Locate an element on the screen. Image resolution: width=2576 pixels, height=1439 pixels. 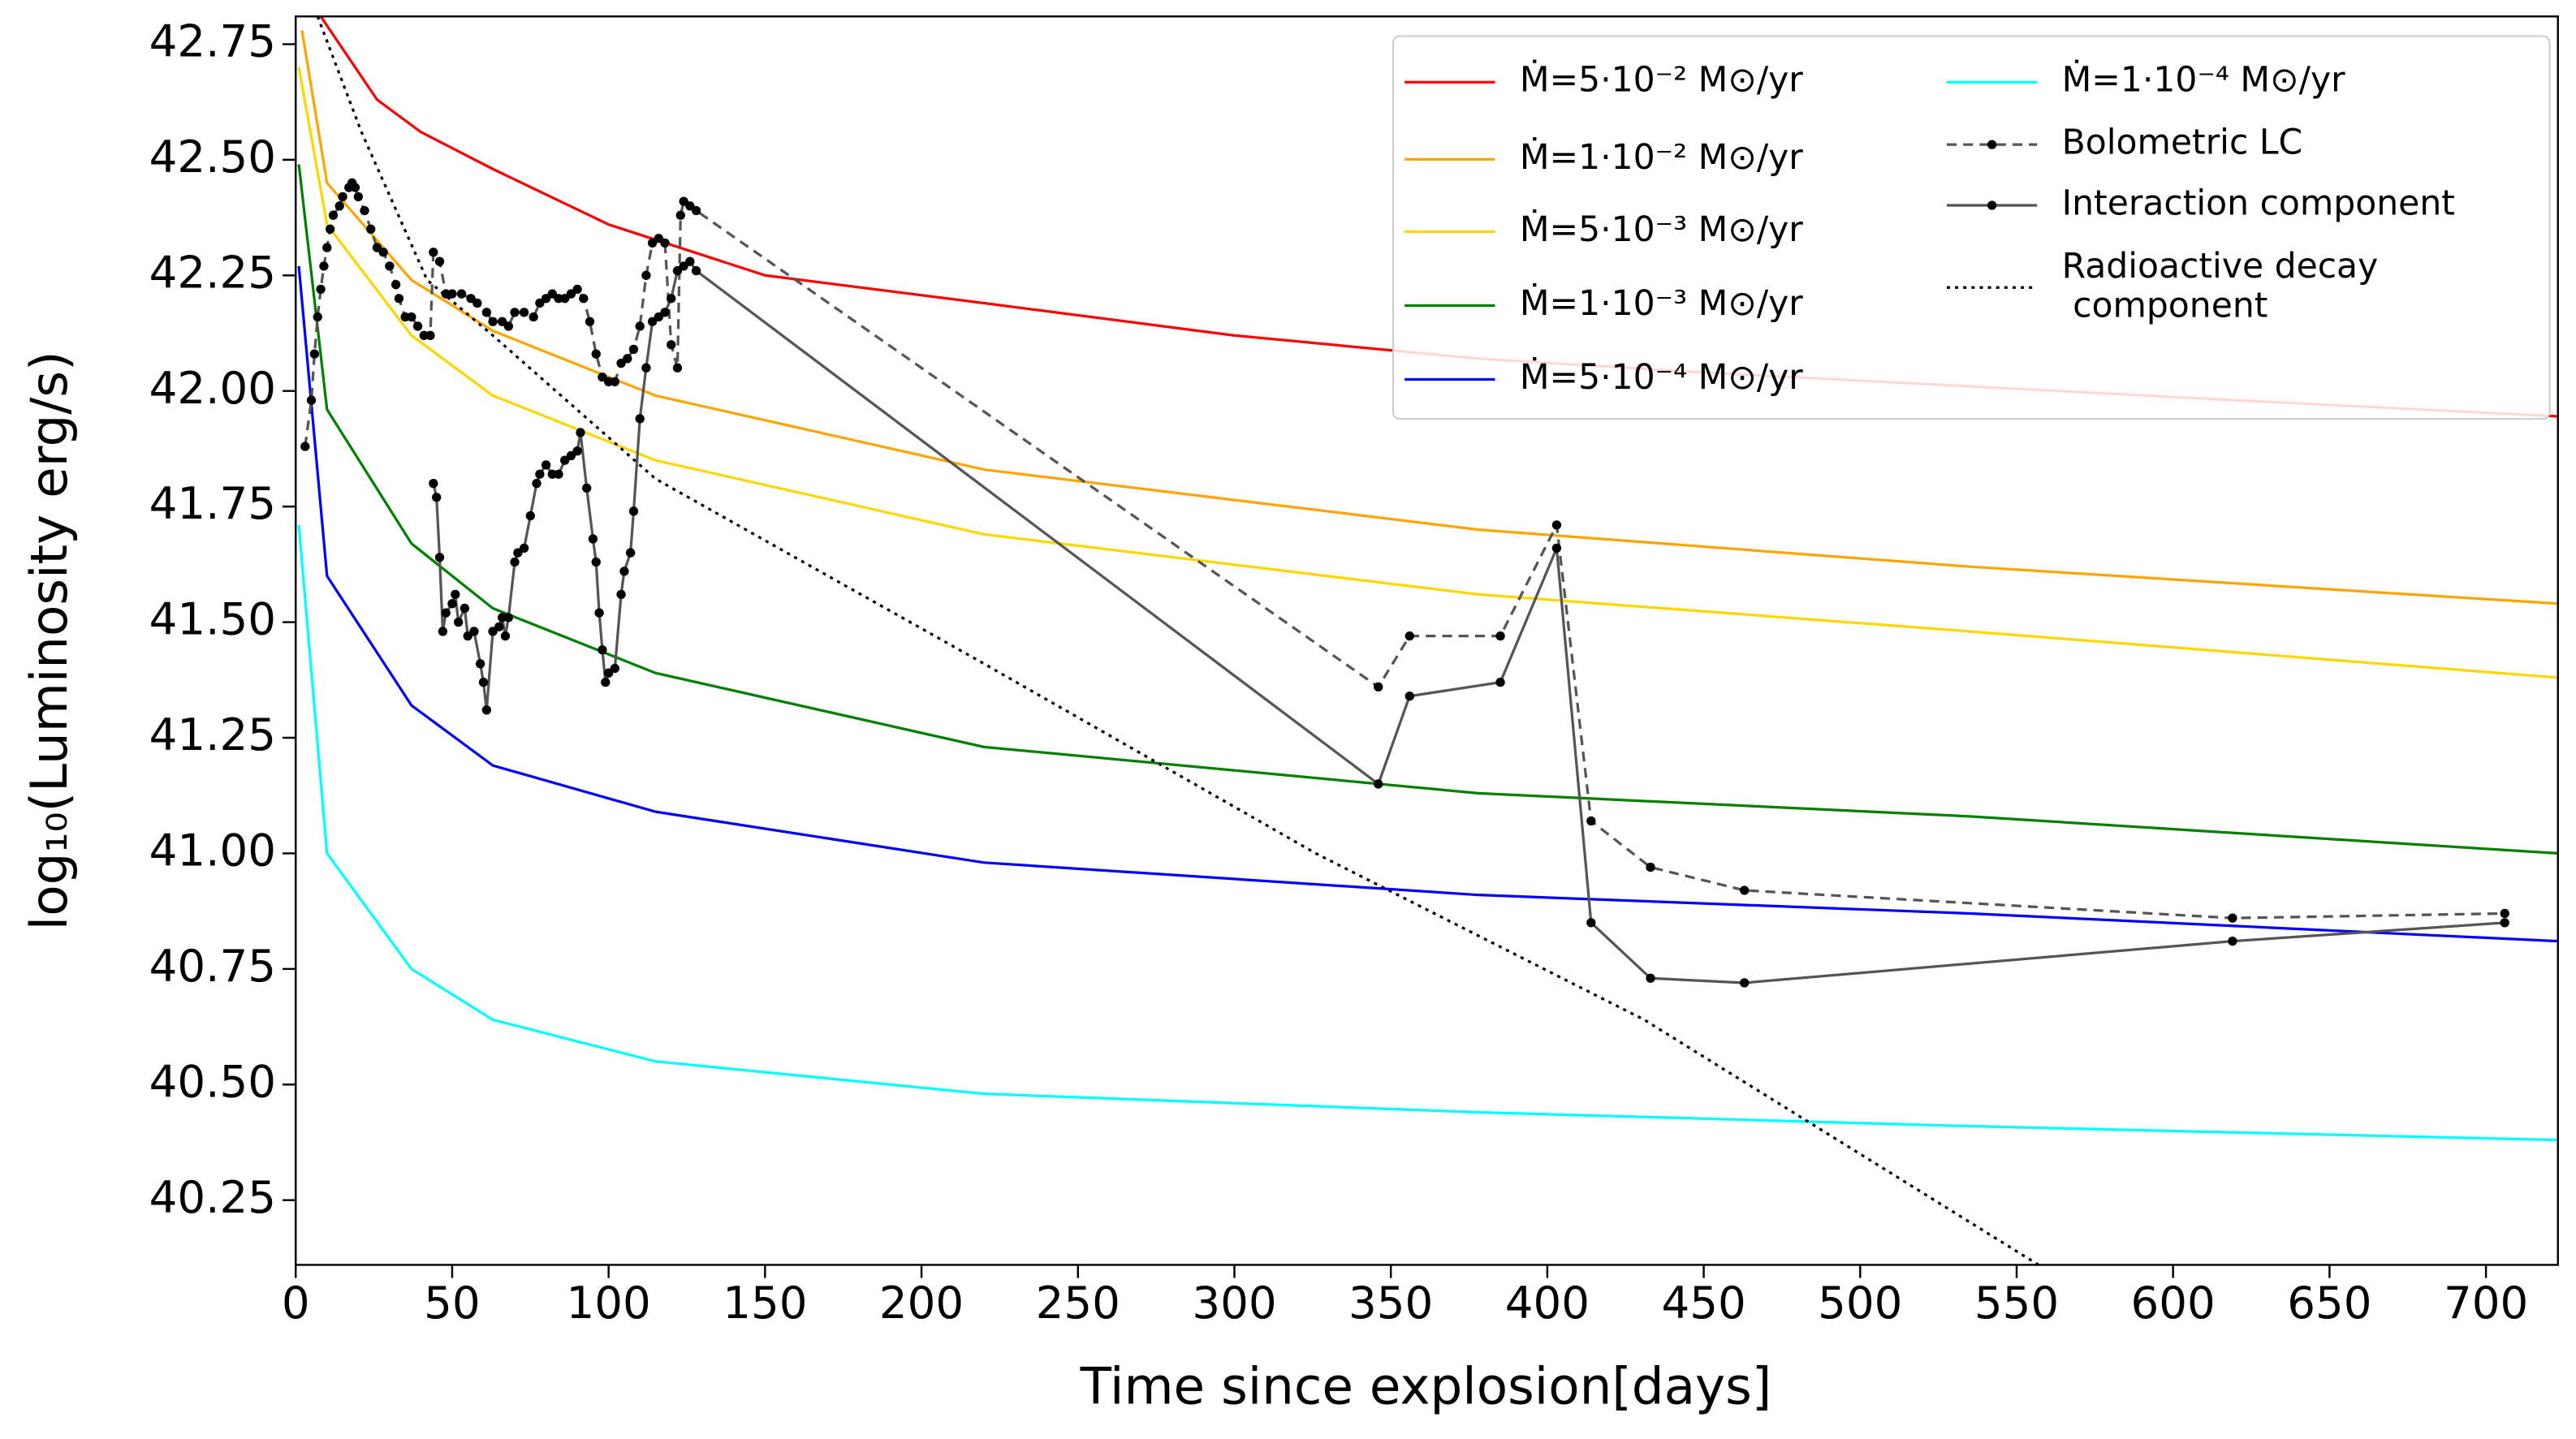
legend-label: Ṁ=5·10⁻² M⊙/yr is located at coordinates (1661, 80).